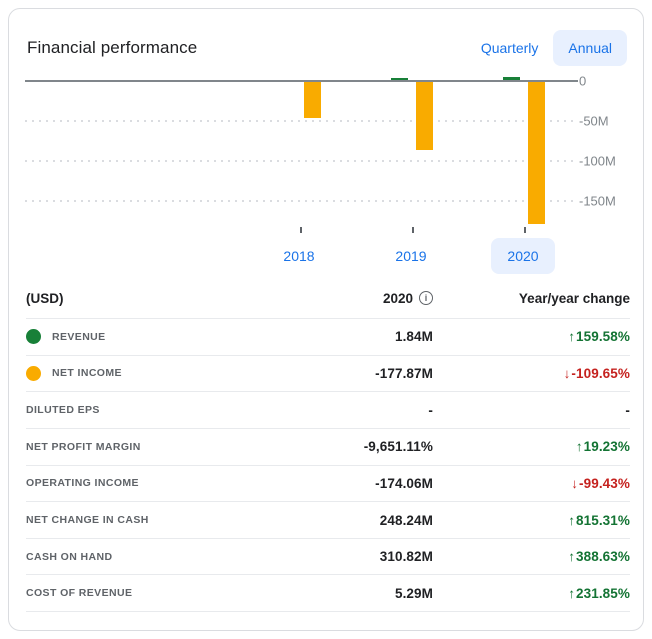 The height and width of the screenshot is (639, 652). Describe the element at coordinates (299, 256) in the screenshot. I see `year-label-2018: 2018` at that location.